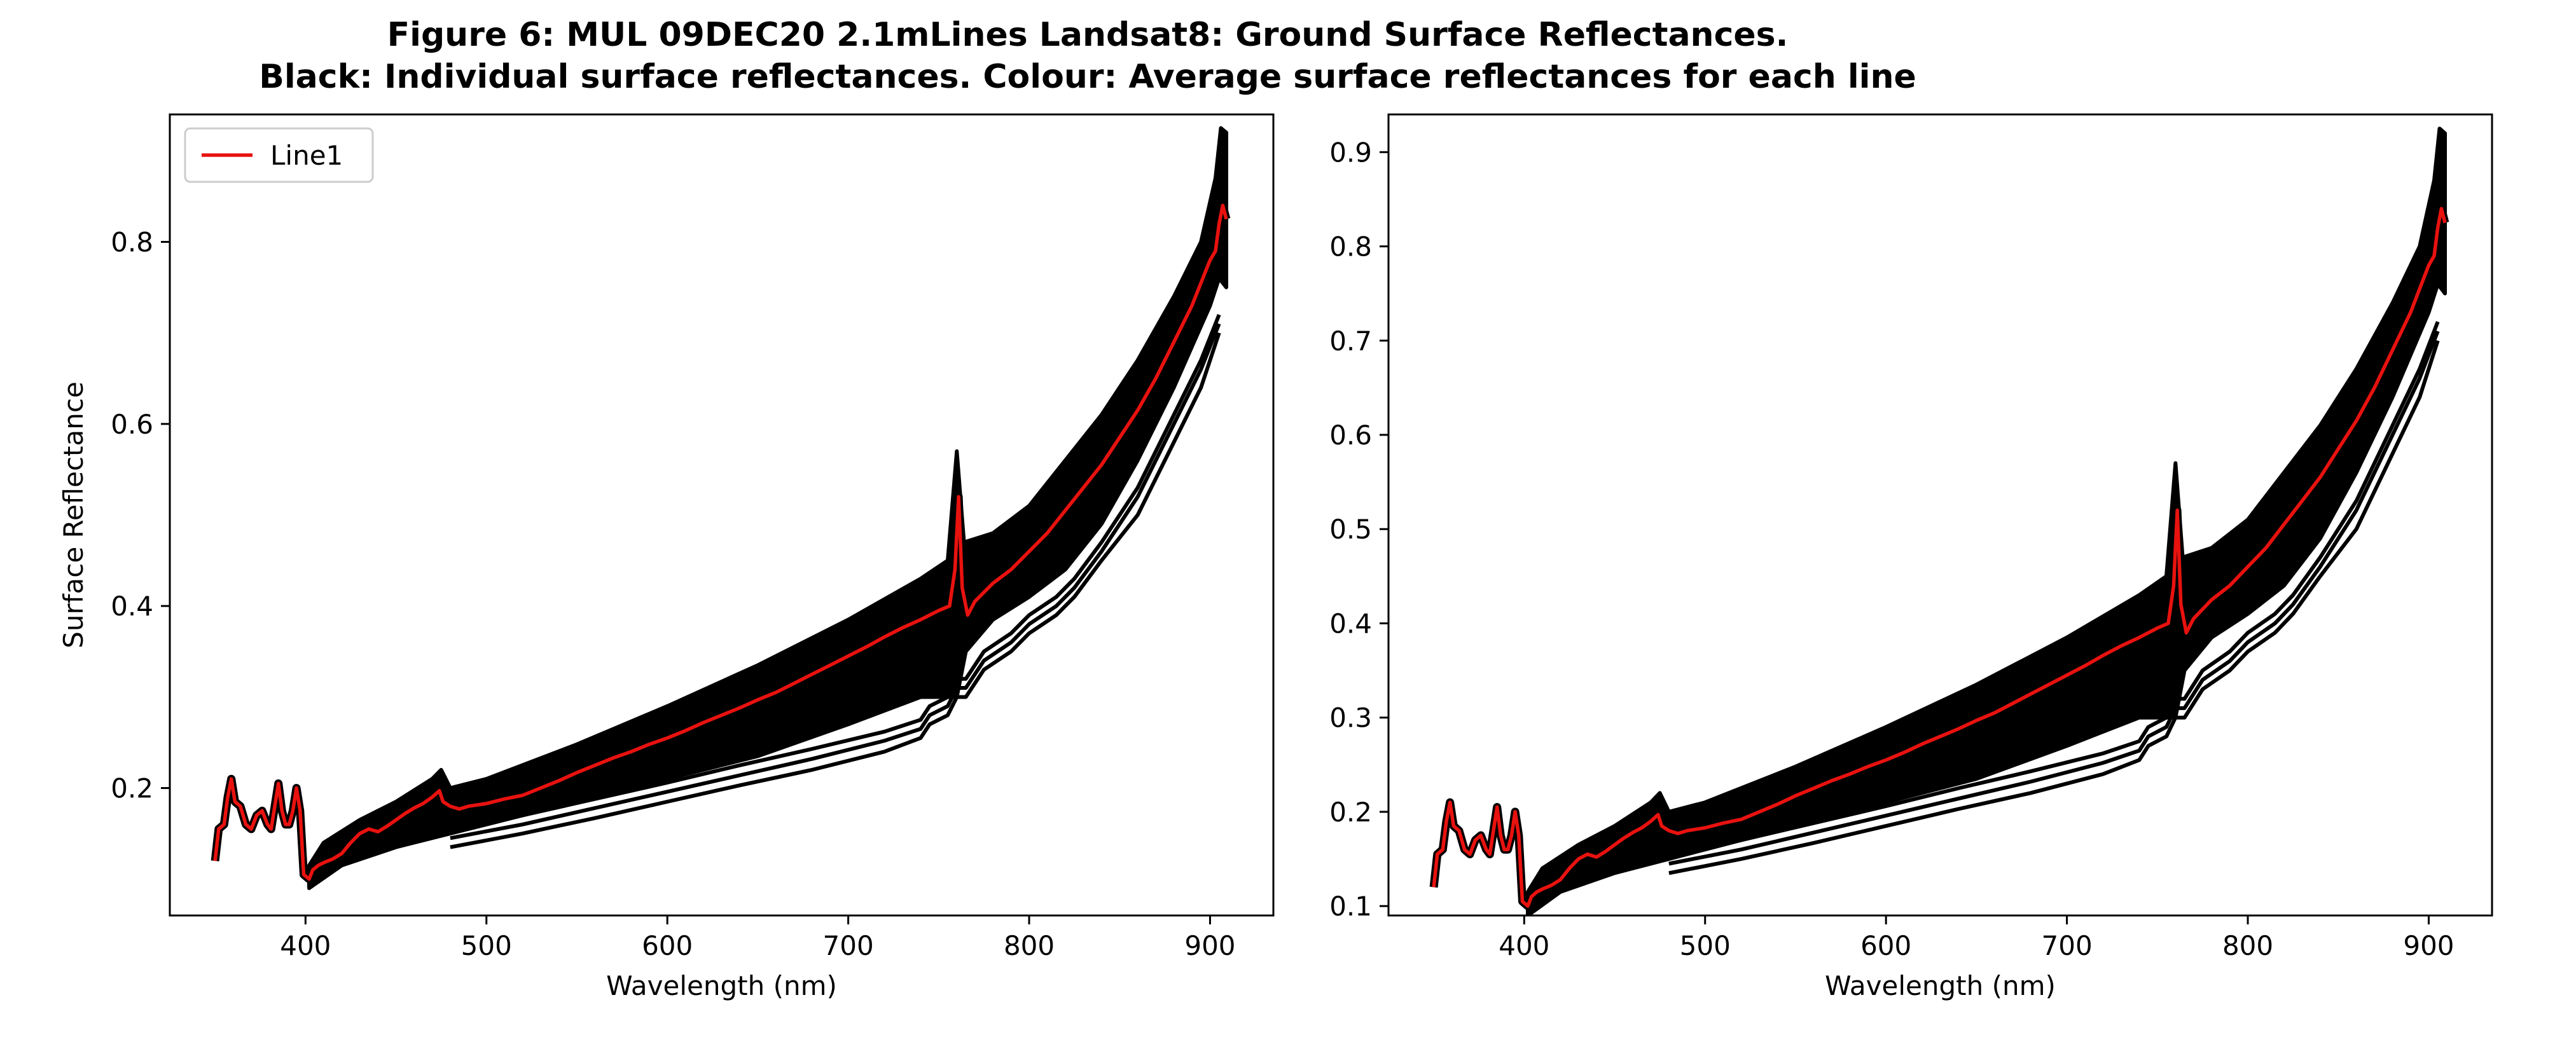 Image resolution: width=2576 pixels, height=1049 pixels. I want to click on legend: Line1, so click(279, 155).